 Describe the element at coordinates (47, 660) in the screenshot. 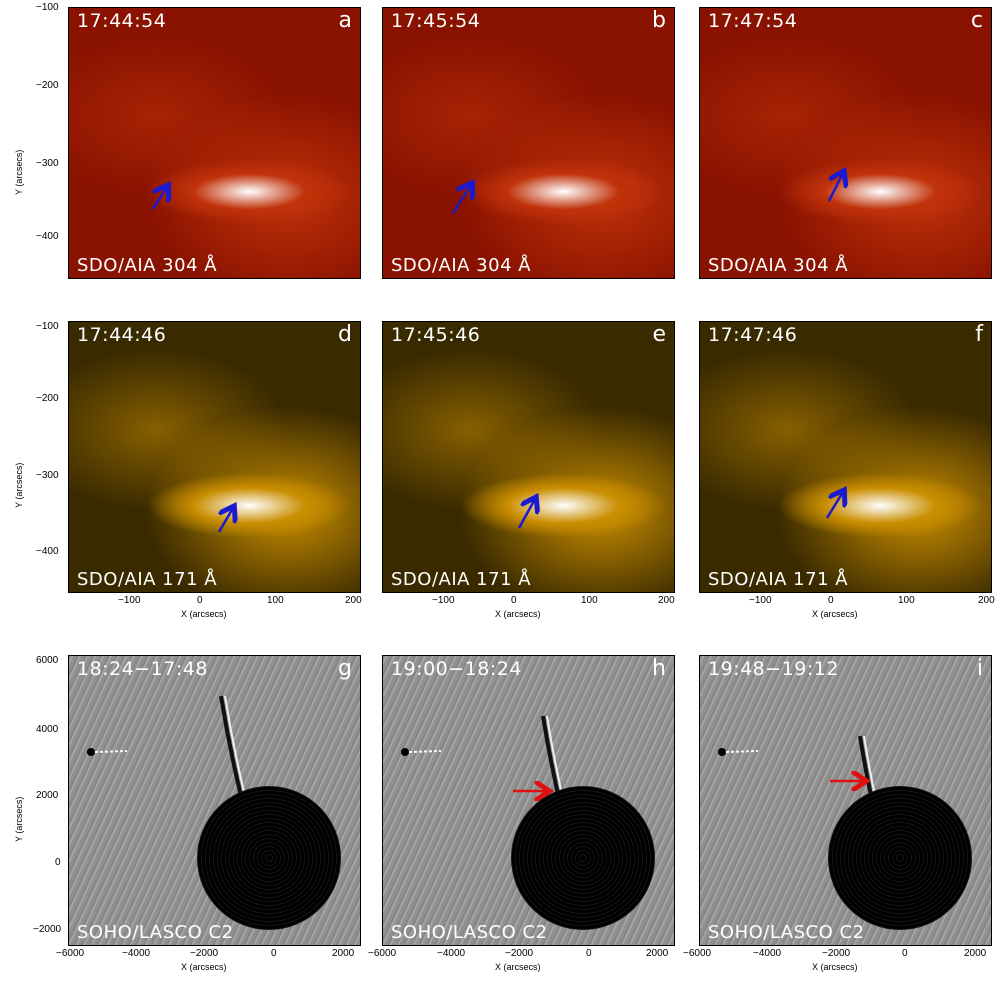

I see `y-tick: 6000` at that location.